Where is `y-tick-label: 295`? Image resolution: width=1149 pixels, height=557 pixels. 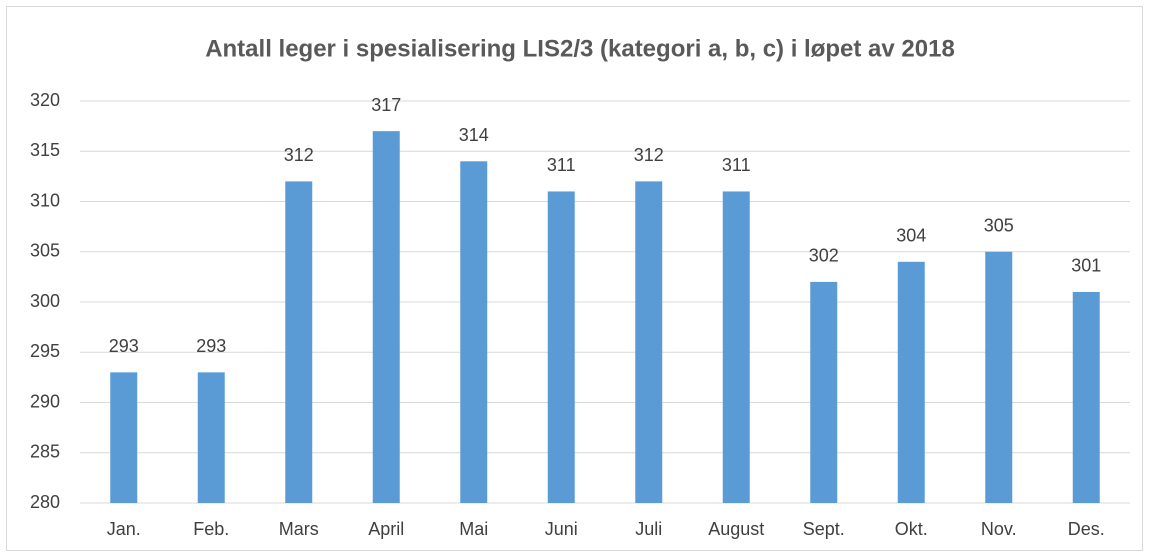
y-tick-label: 295 is located at coordinates (45, 351).